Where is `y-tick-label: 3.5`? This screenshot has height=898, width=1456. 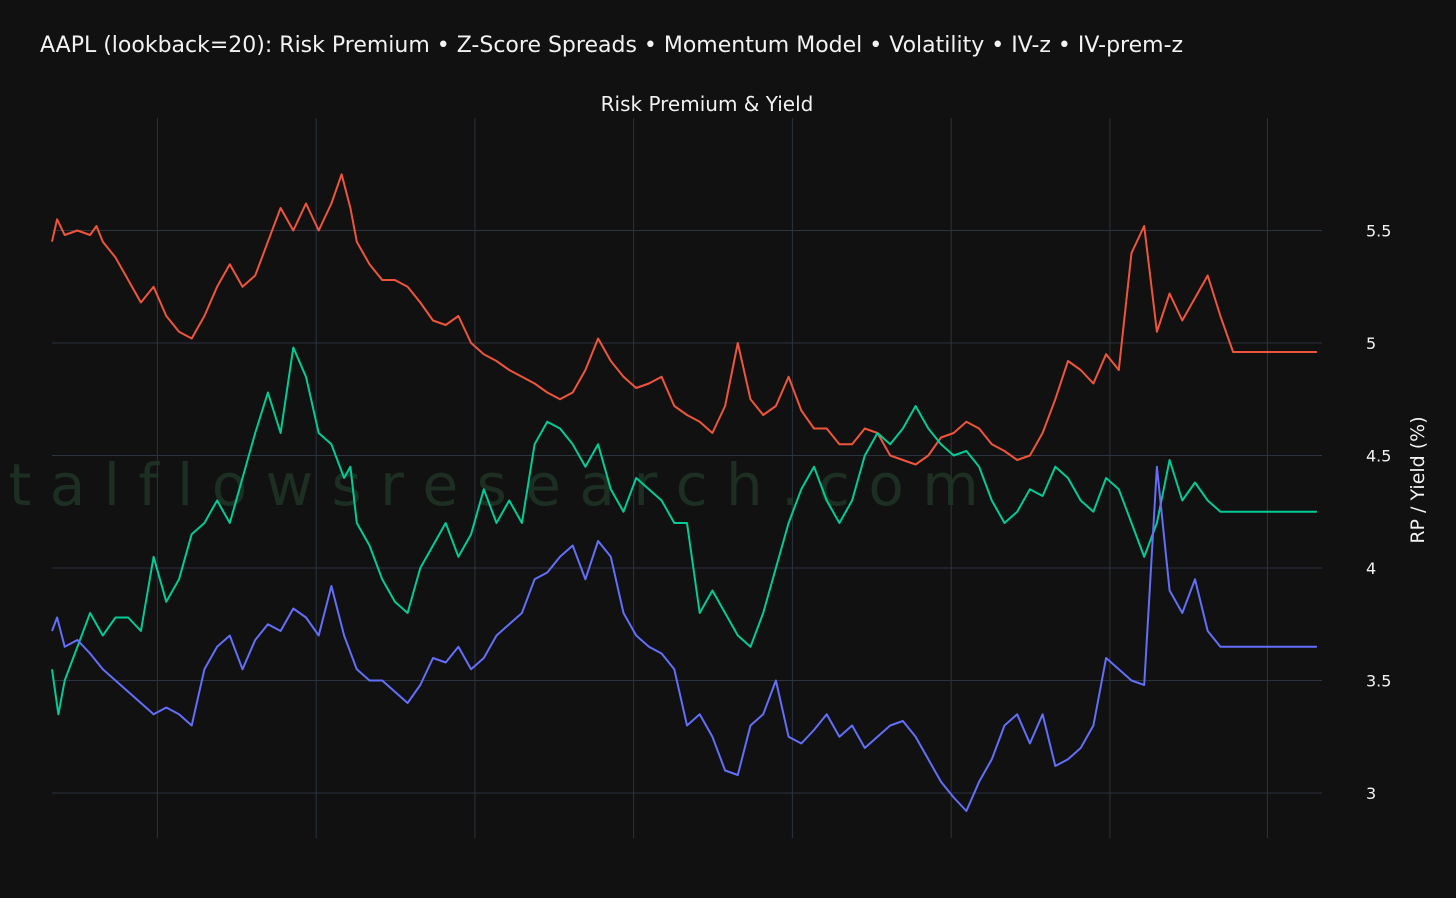
y-tick-label: 3.5 is located at coordinates (1378, 681).